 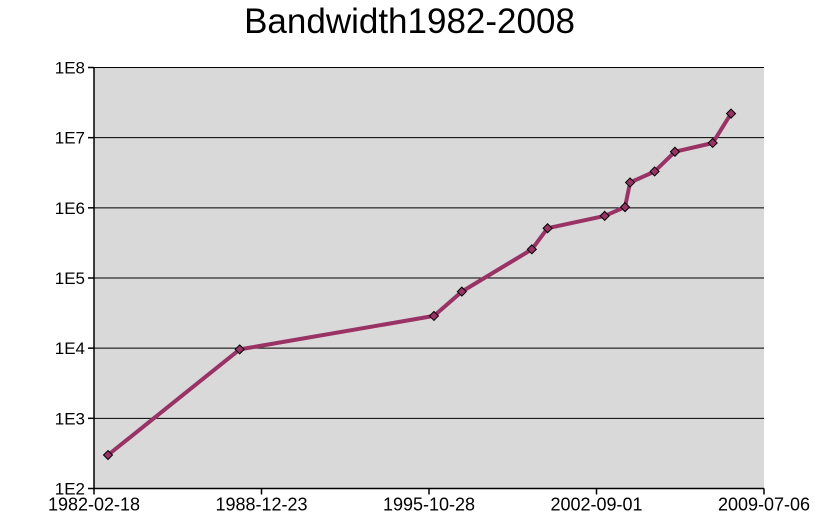 What do you see at coordinates (70, 489) in the screenshot?
I see `y-tick-label: 1E2` at bounding box center [70, 489].